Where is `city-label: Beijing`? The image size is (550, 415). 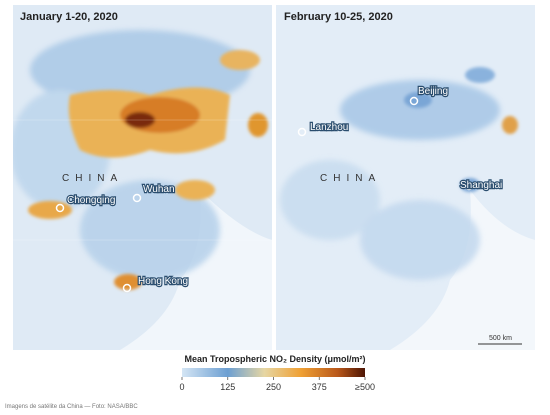
city-label: Beijing is located at coordinates (433, 91).